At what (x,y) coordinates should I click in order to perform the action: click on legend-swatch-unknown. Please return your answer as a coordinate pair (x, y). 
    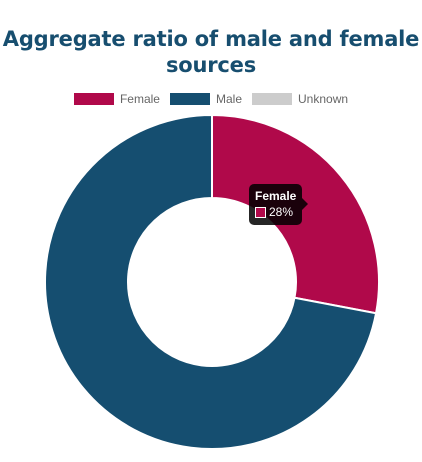
    Looking at the image, I should click on (272, 99).